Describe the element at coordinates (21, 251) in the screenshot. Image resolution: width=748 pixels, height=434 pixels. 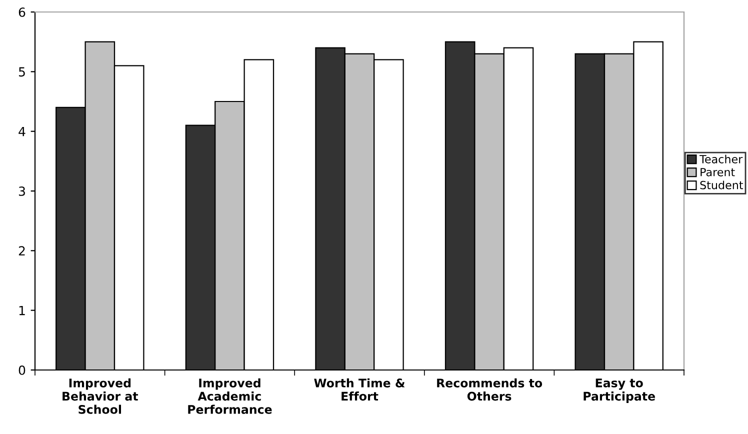
I see `y-tick-label: 2` at that location.